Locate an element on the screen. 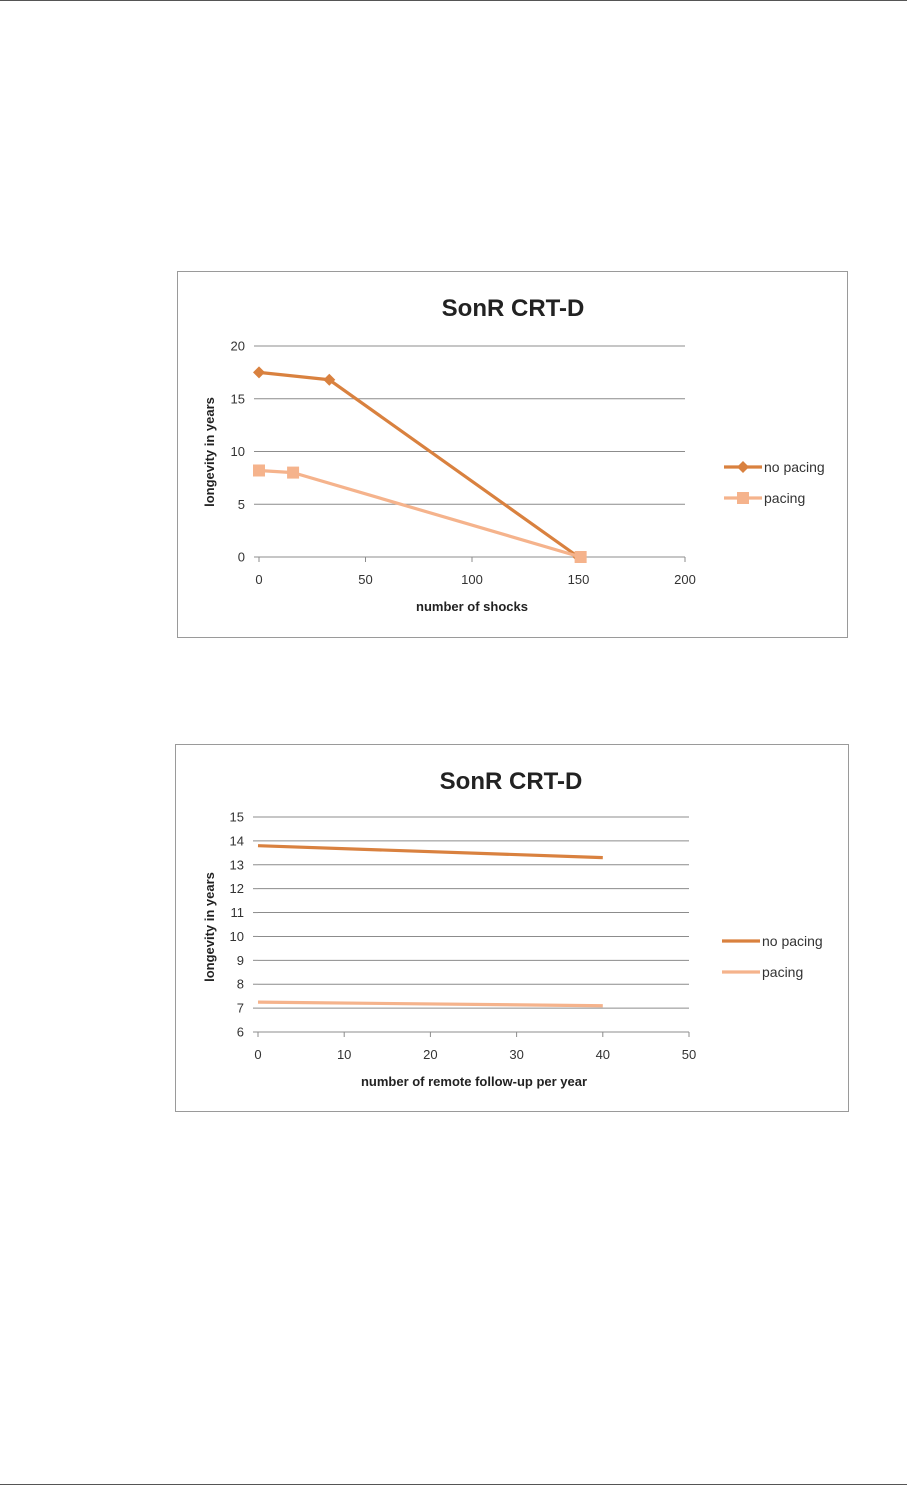  y-tick-label: 13 is located at coordinates (237, 864).